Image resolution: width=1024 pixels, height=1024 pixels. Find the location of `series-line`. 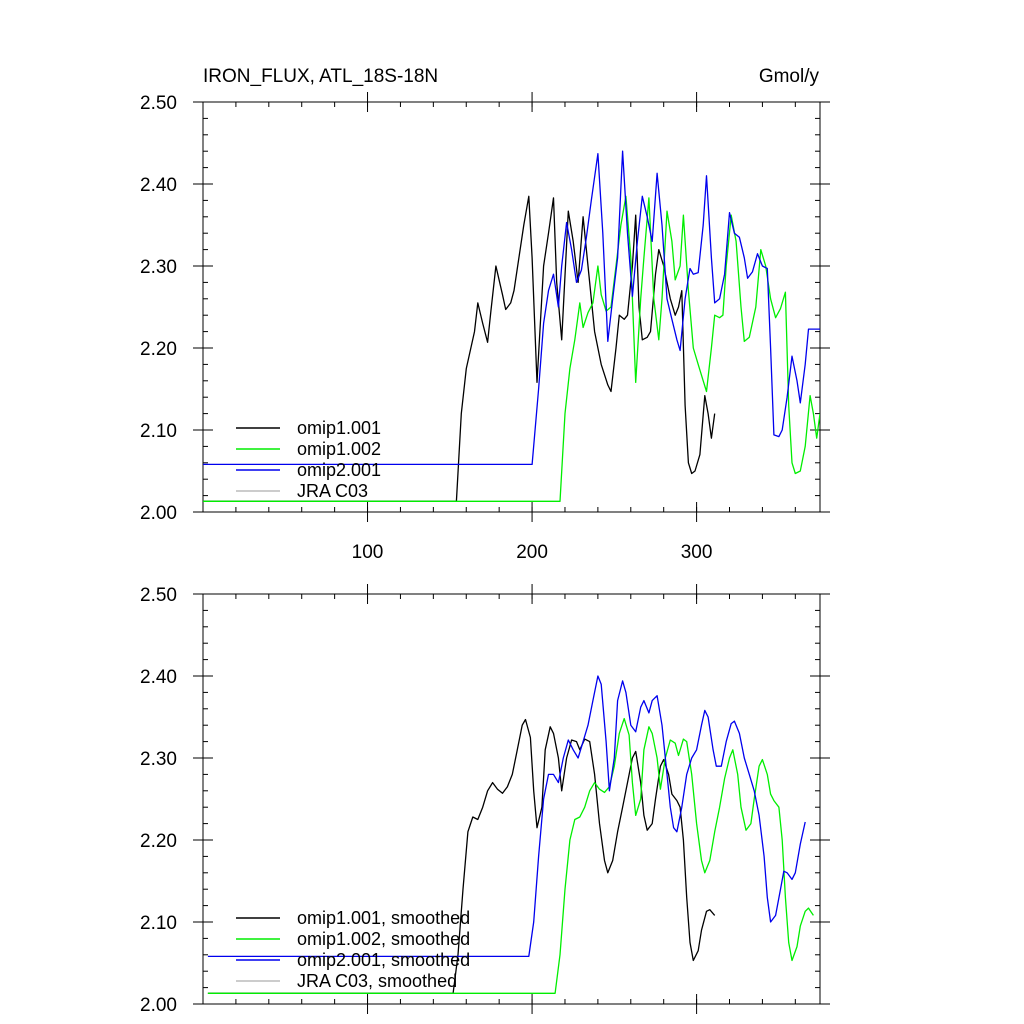

series-line is located at coordinates (461, 856).